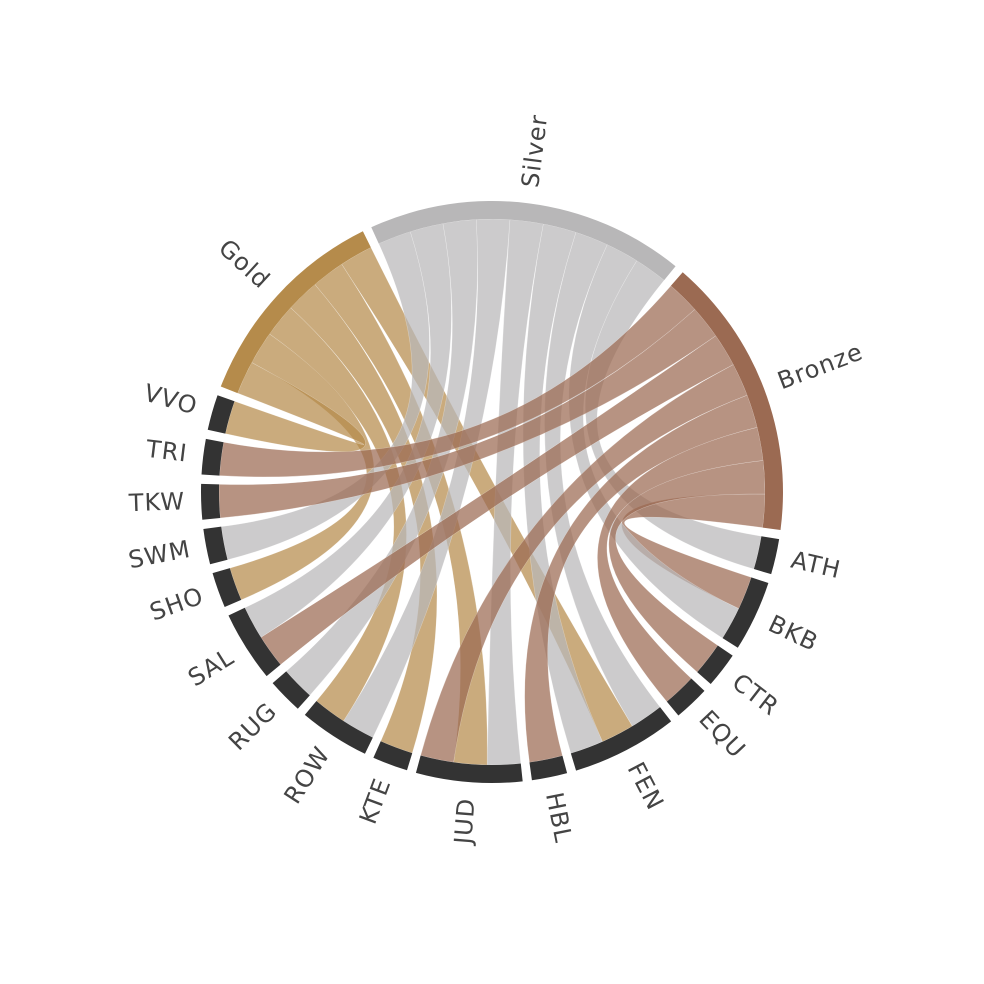 The height and width of the screenshot is (984, 984). What do you see at coordinates (167, 451) in the screenshot?
I see `label-tri: TRI` at bounding box center [167, 451].